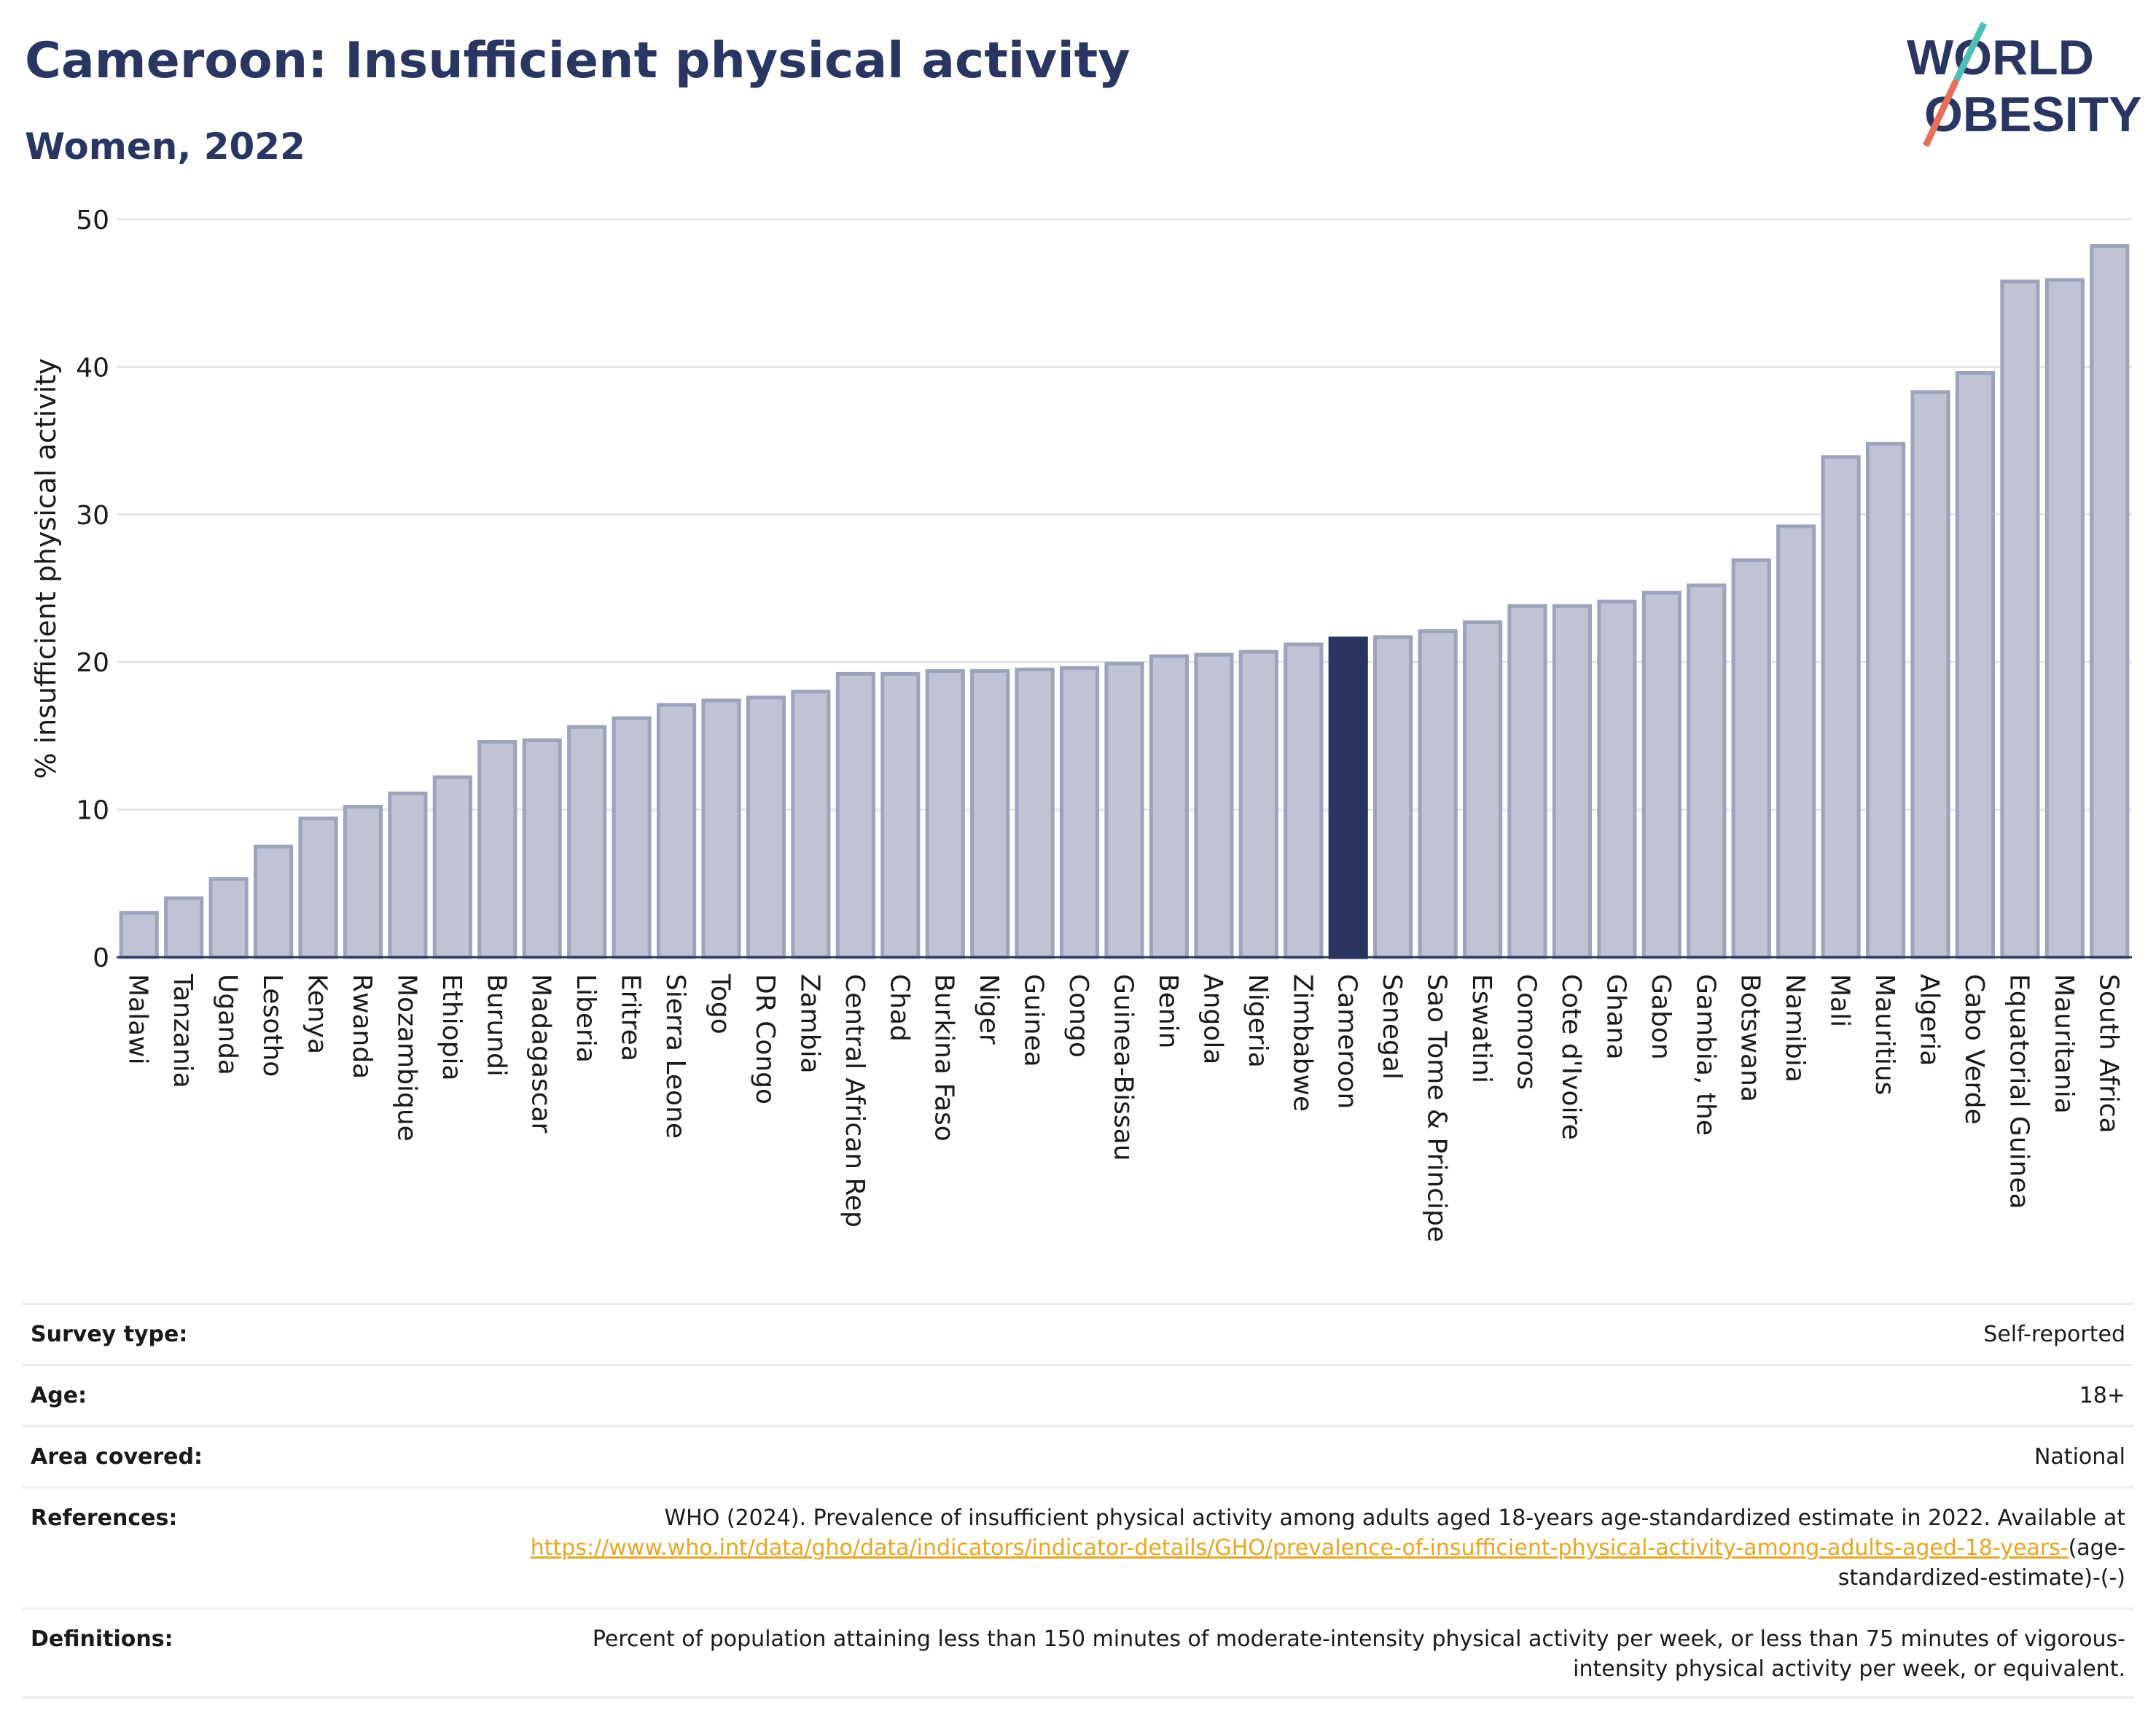  Describe the element at coordinates (228, 1024) in the screenshot. I see `x-tick-label: Uganda` at that location.